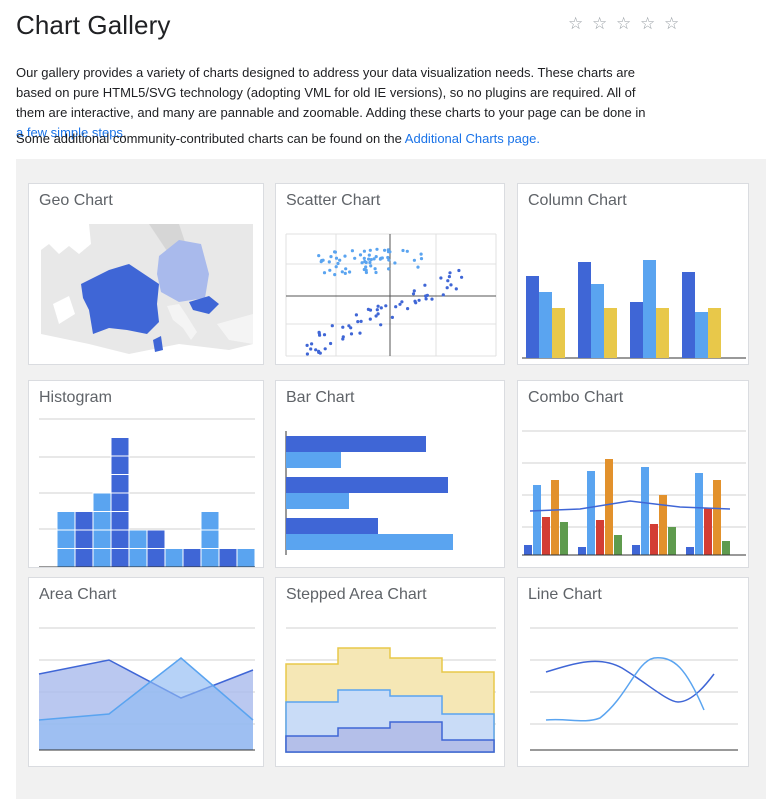 This screenshot has height=799, width=771. I want to click on combo-chart-card: Combo Chart, so click(633, 474).